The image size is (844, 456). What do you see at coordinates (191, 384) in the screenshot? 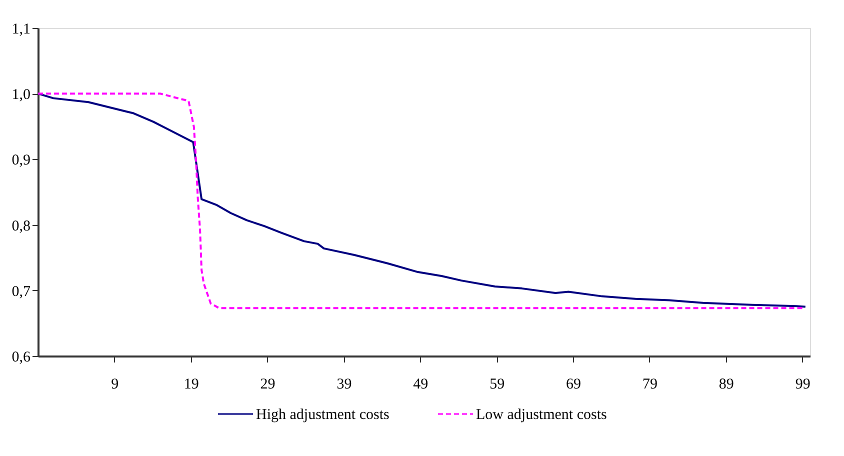
I see `x-tick-label: 19` at bounding box center [191, 384].